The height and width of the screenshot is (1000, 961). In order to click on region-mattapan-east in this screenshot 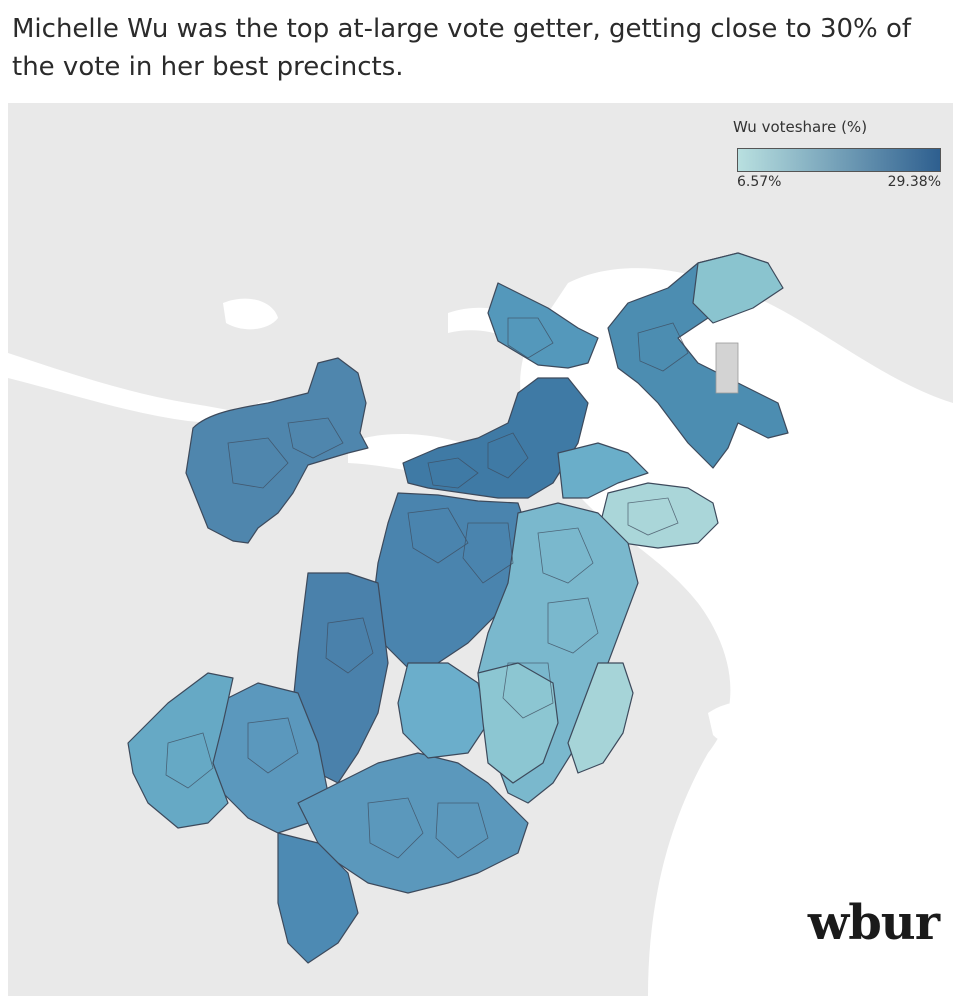, I will do `click(518, 723)`.